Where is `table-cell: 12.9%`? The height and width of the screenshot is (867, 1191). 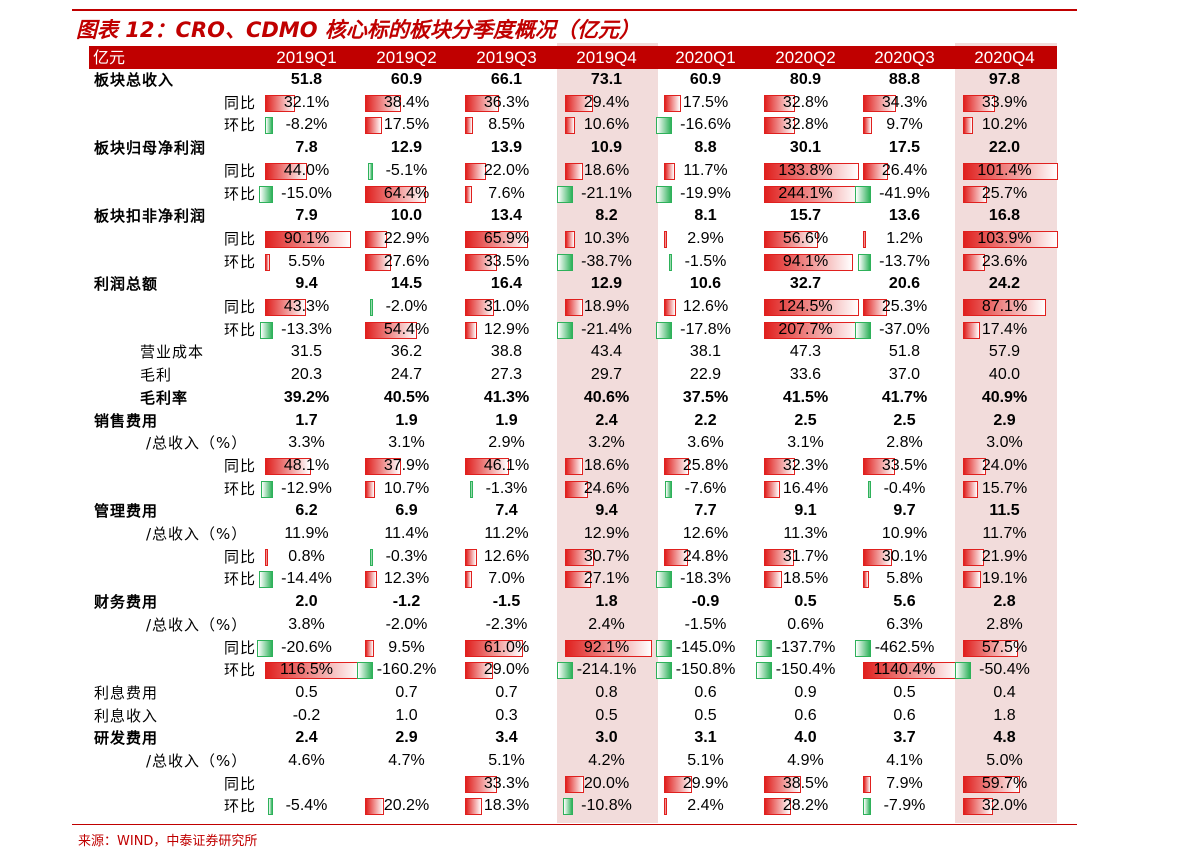
table-cell: 12.9% is located at coordinates (506, 330).